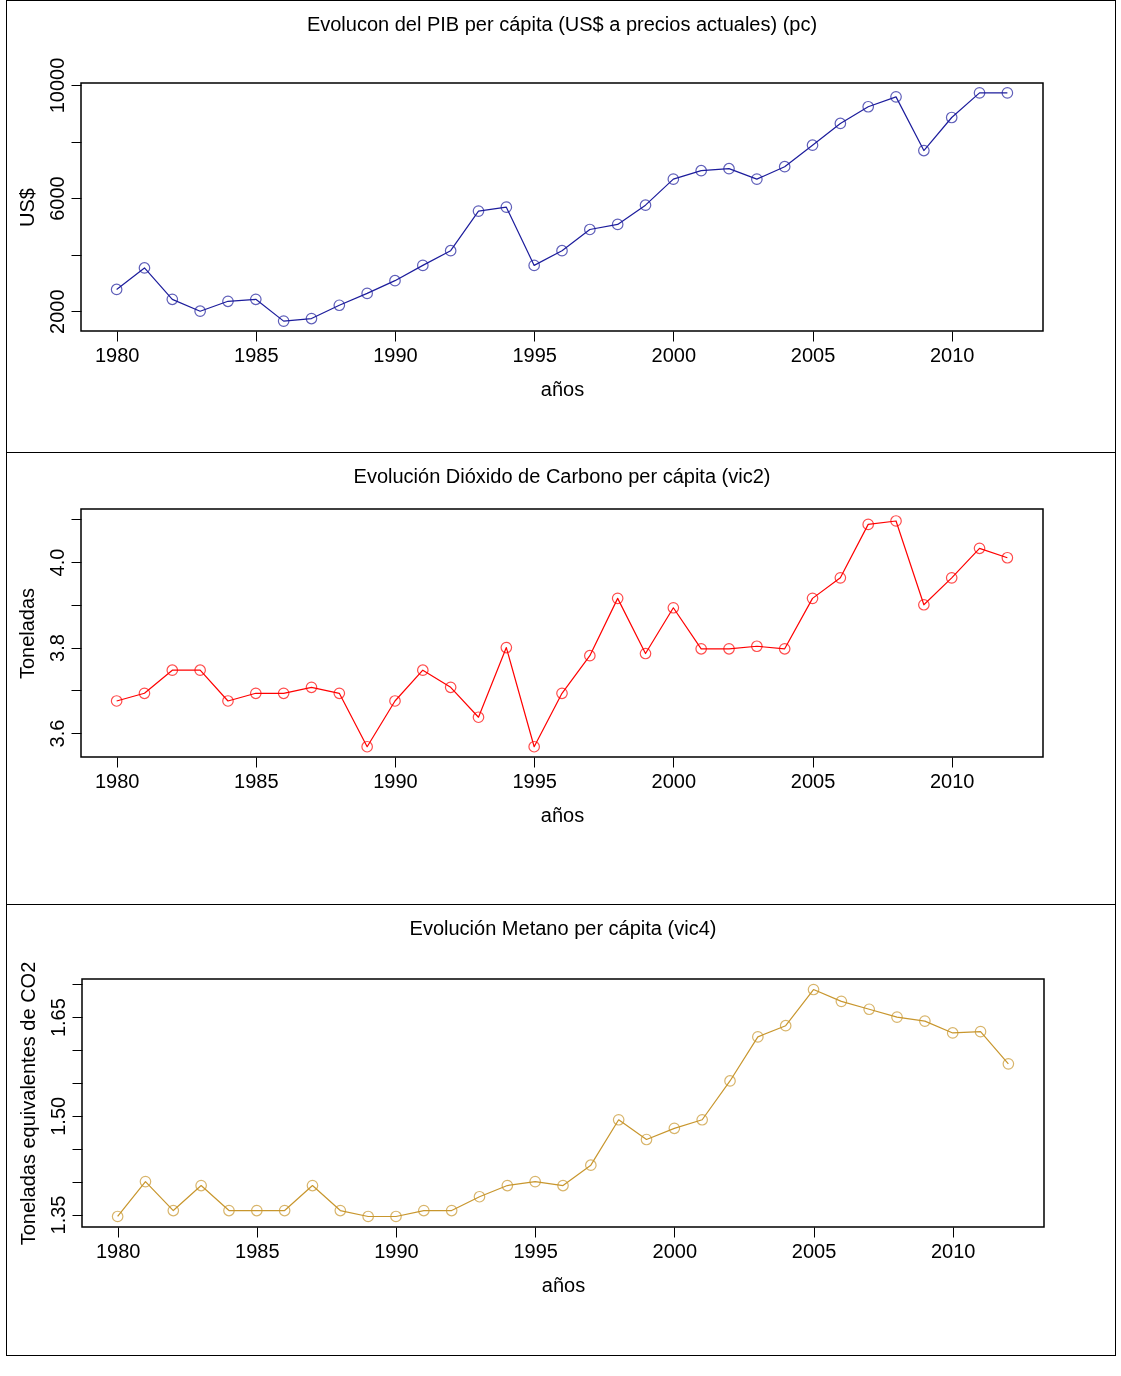 Image resolution: width=1121 pixels, height=1376 pixels. What do you see at coordinates (57, 1018) in the screenshot?
I see `y-tick-label: 1.65` at bounding box center [57, 1018].